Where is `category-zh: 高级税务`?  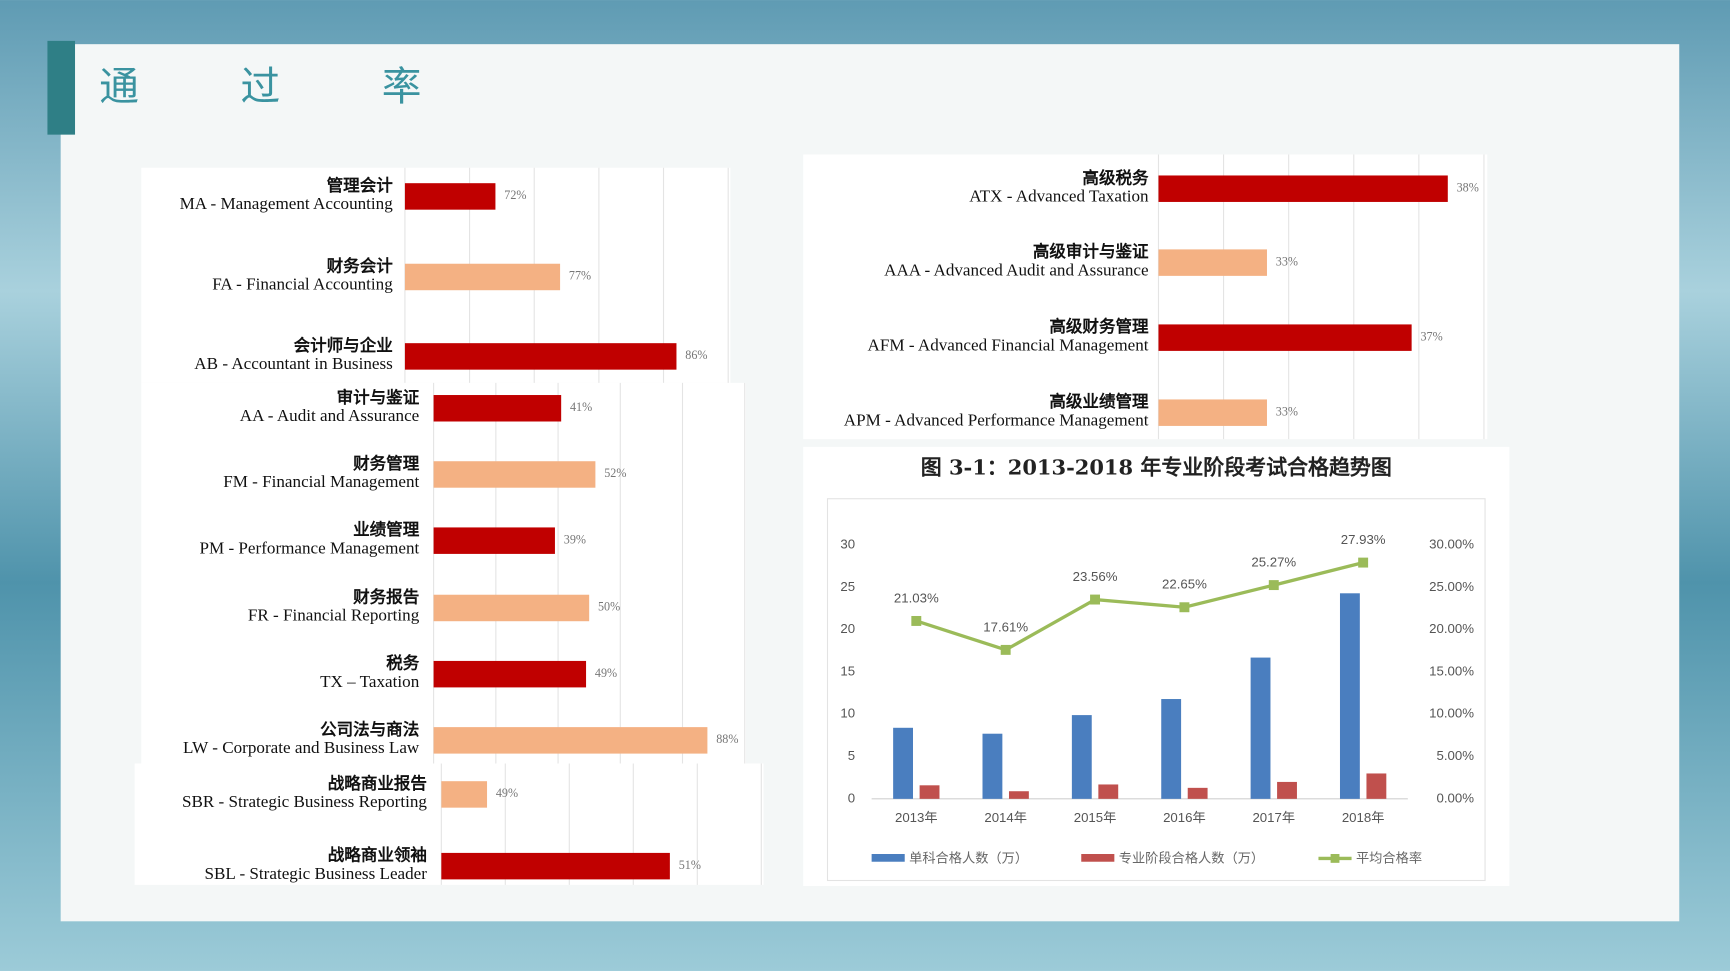 category-zh: 高级税务 is located at coordinates (1115, 177).